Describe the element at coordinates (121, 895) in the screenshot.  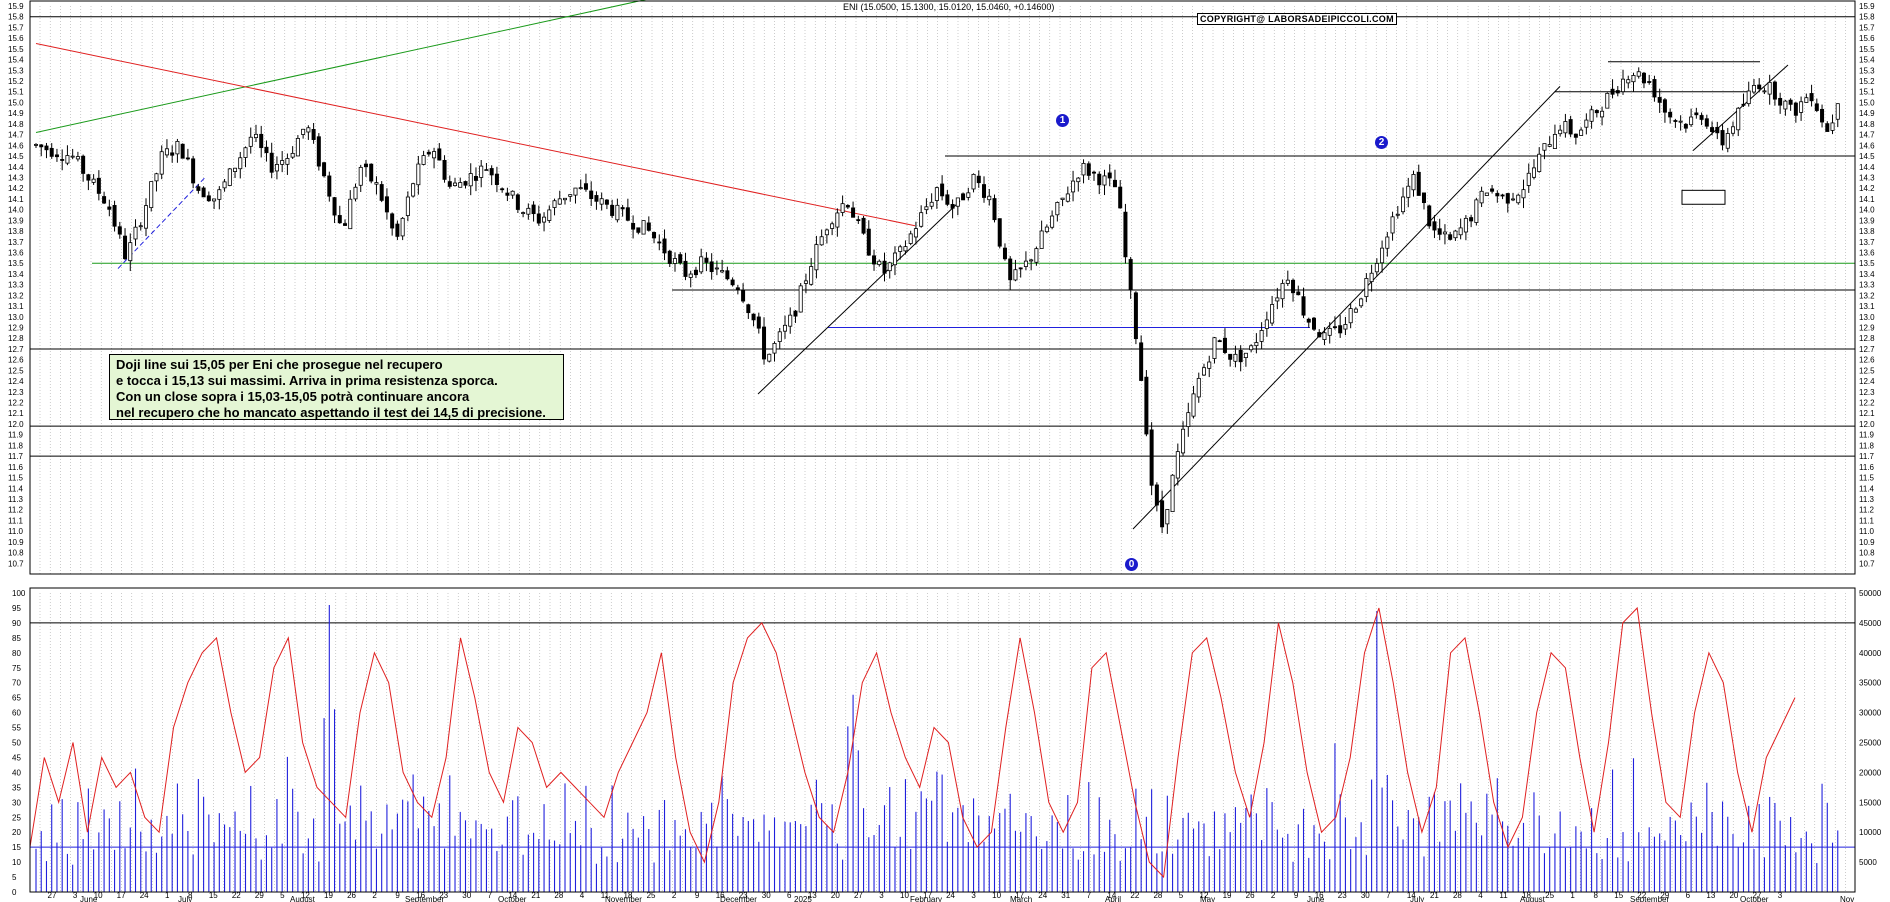
I see `day-tick: 17` at that location.